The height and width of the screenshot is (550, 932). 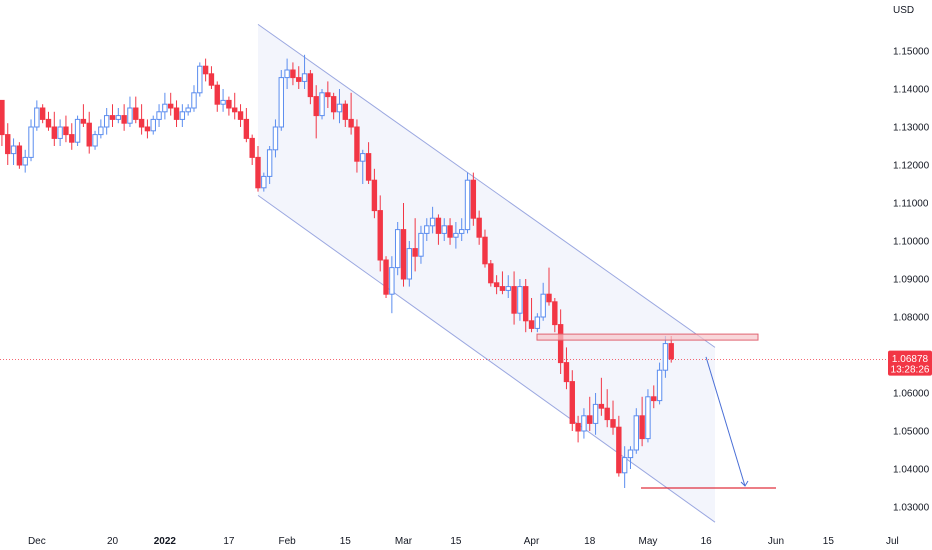 What do you see at coordinates (910, 370) in the screenshot?
I see `price-tag-countdown: 13:28:26` at bounding box center [910, 370].